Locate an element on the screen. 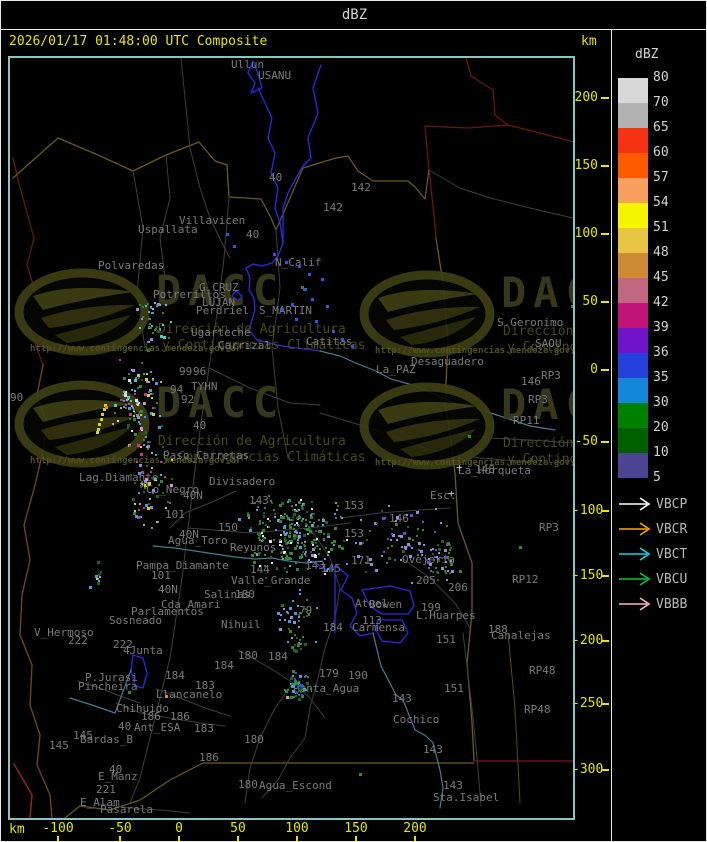 The width and height of the screenshot is (707, 842). map-label: Catitas is located at coordinates (329, 341).